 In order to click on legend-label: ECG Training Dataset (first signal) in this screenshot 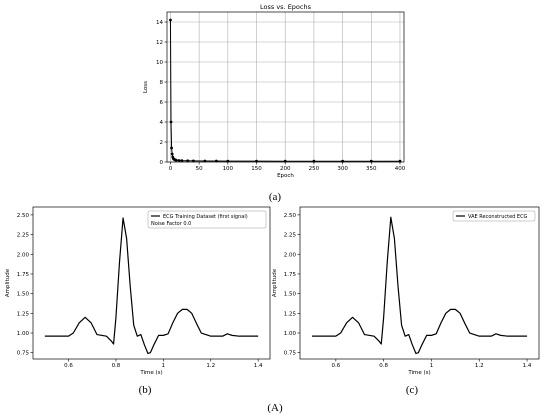, I will do `click(205, 217)`.